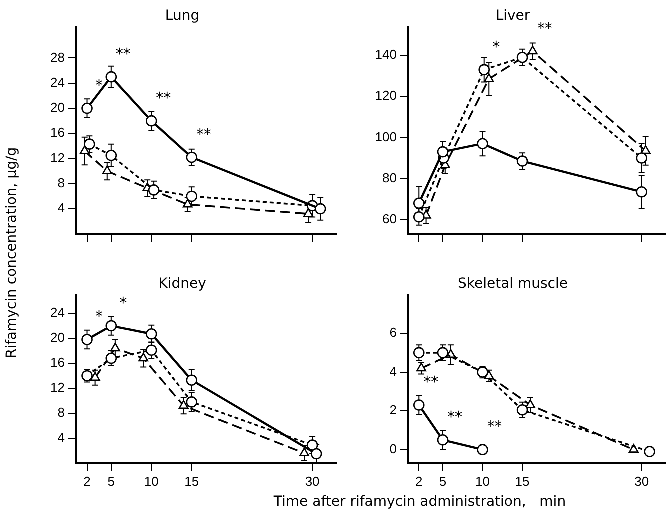 Image resolution: width=672 pixels, height=518 pixels. Describe the element at coordinates (393, 410) in the screenshot. I see `y-tick-label: 2` at that location.